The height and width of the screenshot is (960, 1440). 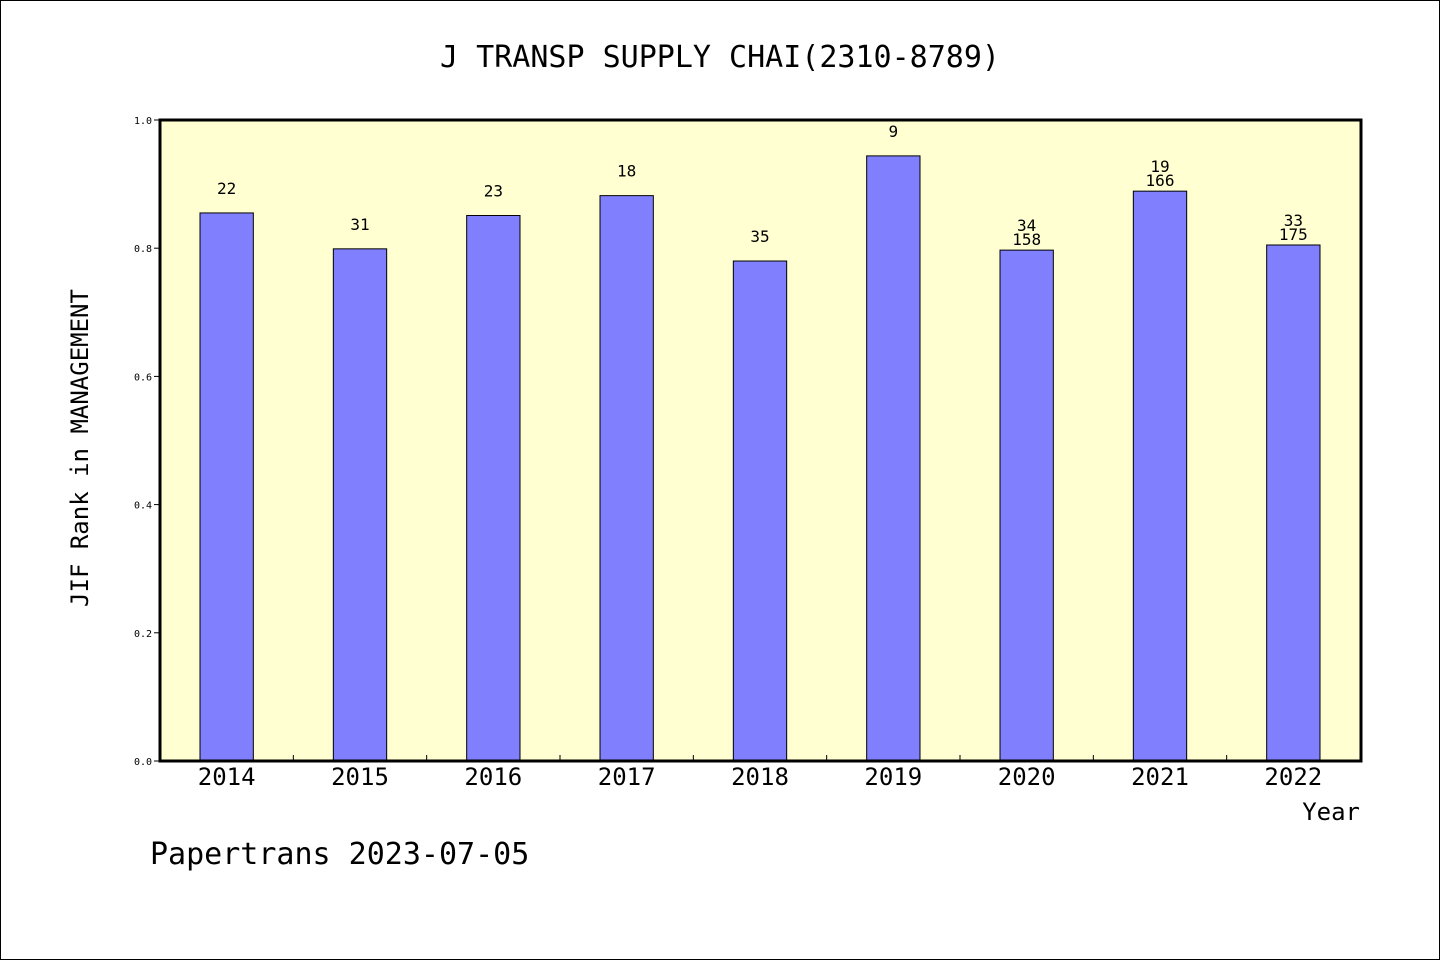 I want to click on bar-2014, so click(x=226, y=487).